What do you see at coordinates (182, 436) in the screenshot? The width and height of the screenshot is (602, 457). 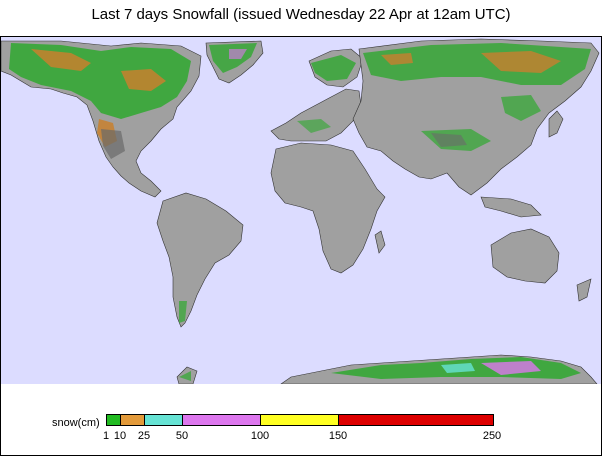 I see `legend-tick-label: 50` at bounding box center [182, 436].